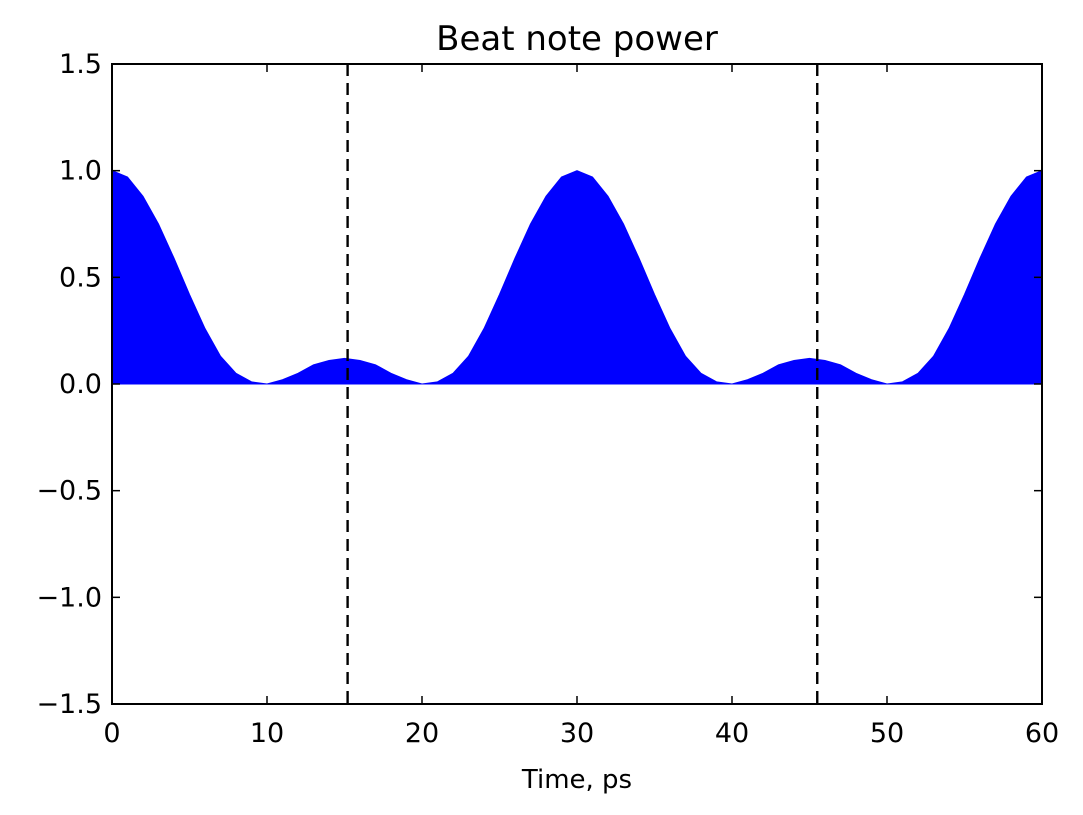 This screenshot has width=1083, height=815. I want to click on x-tick-label-2: 20, so click(422, 733).